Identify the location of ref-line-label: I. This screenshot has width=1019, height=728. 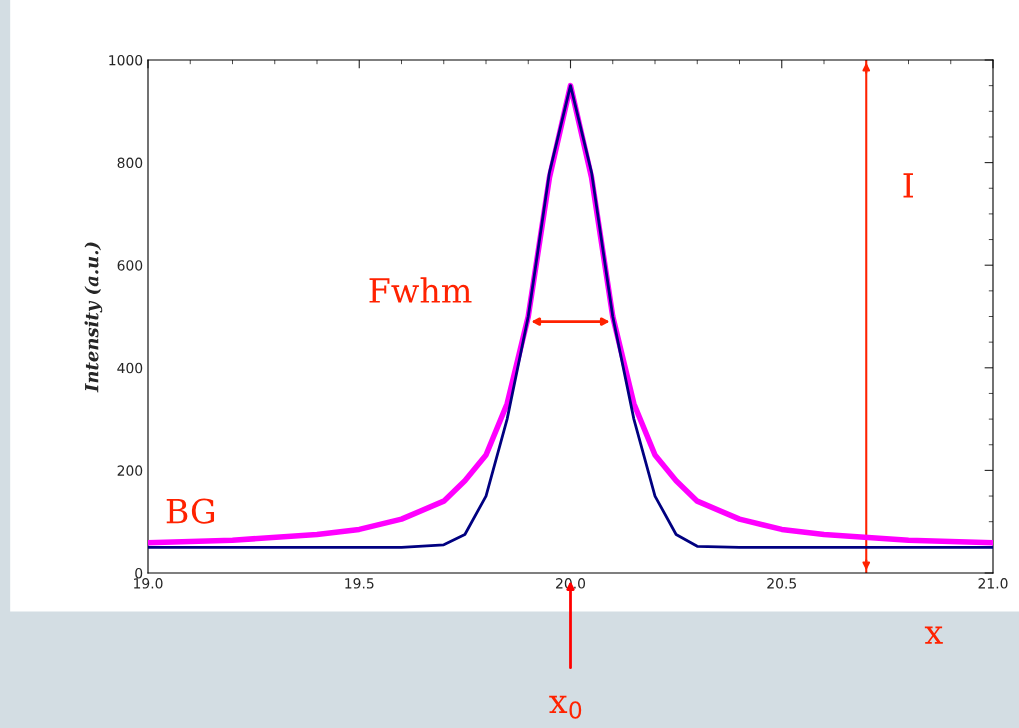
(908, 185).